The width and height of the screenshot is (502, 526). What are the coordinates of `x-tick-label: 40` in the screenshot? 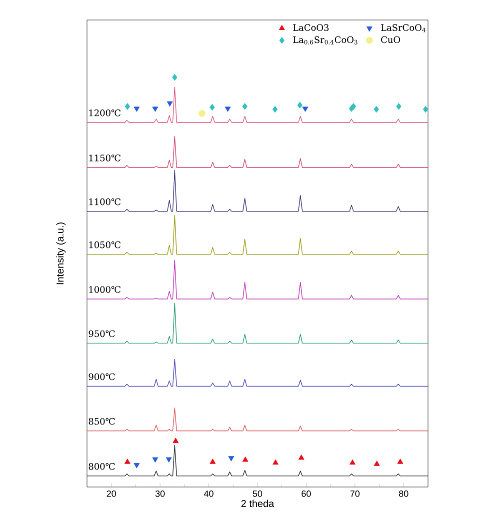 It's located at (209, 493).